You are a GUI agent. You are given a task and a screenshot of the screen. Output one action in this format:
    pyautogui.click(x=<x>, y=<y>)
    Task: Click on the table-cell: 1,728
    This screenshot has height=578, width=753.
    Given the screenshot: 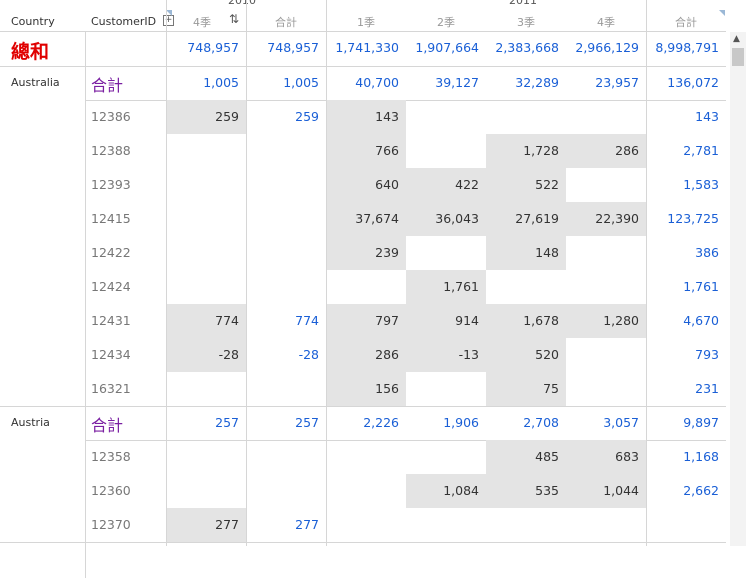 What is the action you would take?
    pyautogui.click(x=541, y=150)
    